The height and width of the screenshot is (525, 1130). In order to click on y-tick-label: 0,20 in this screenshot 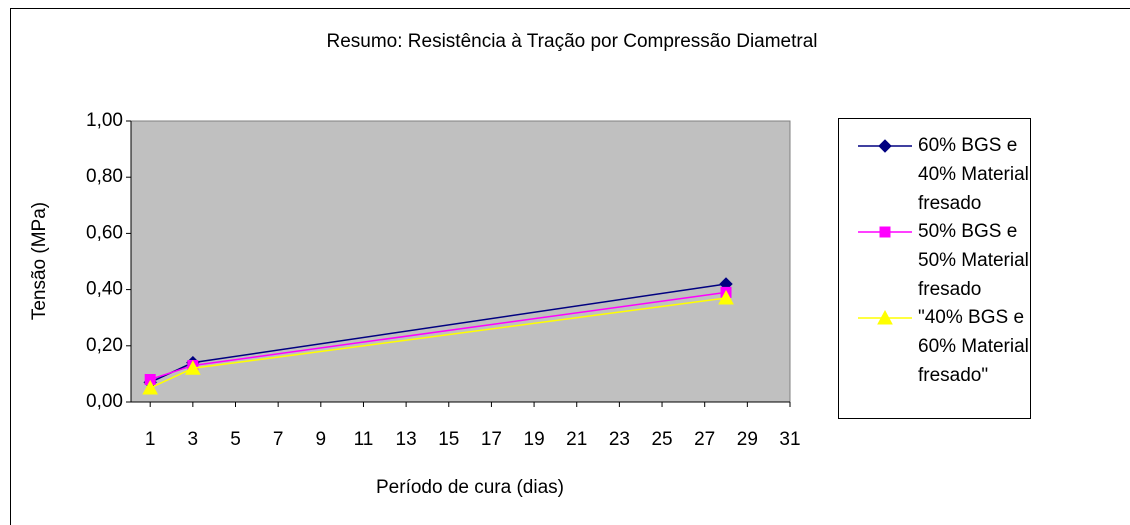, I will do `click(104, 345)`.